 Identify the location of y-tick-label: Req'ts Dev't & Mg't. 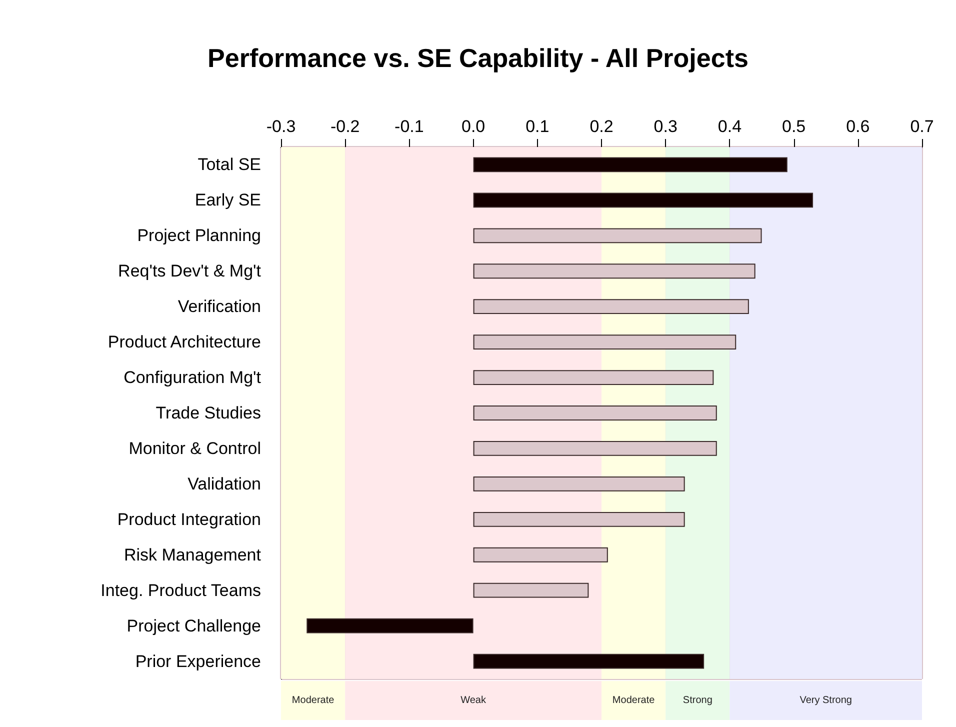
(190, 271).